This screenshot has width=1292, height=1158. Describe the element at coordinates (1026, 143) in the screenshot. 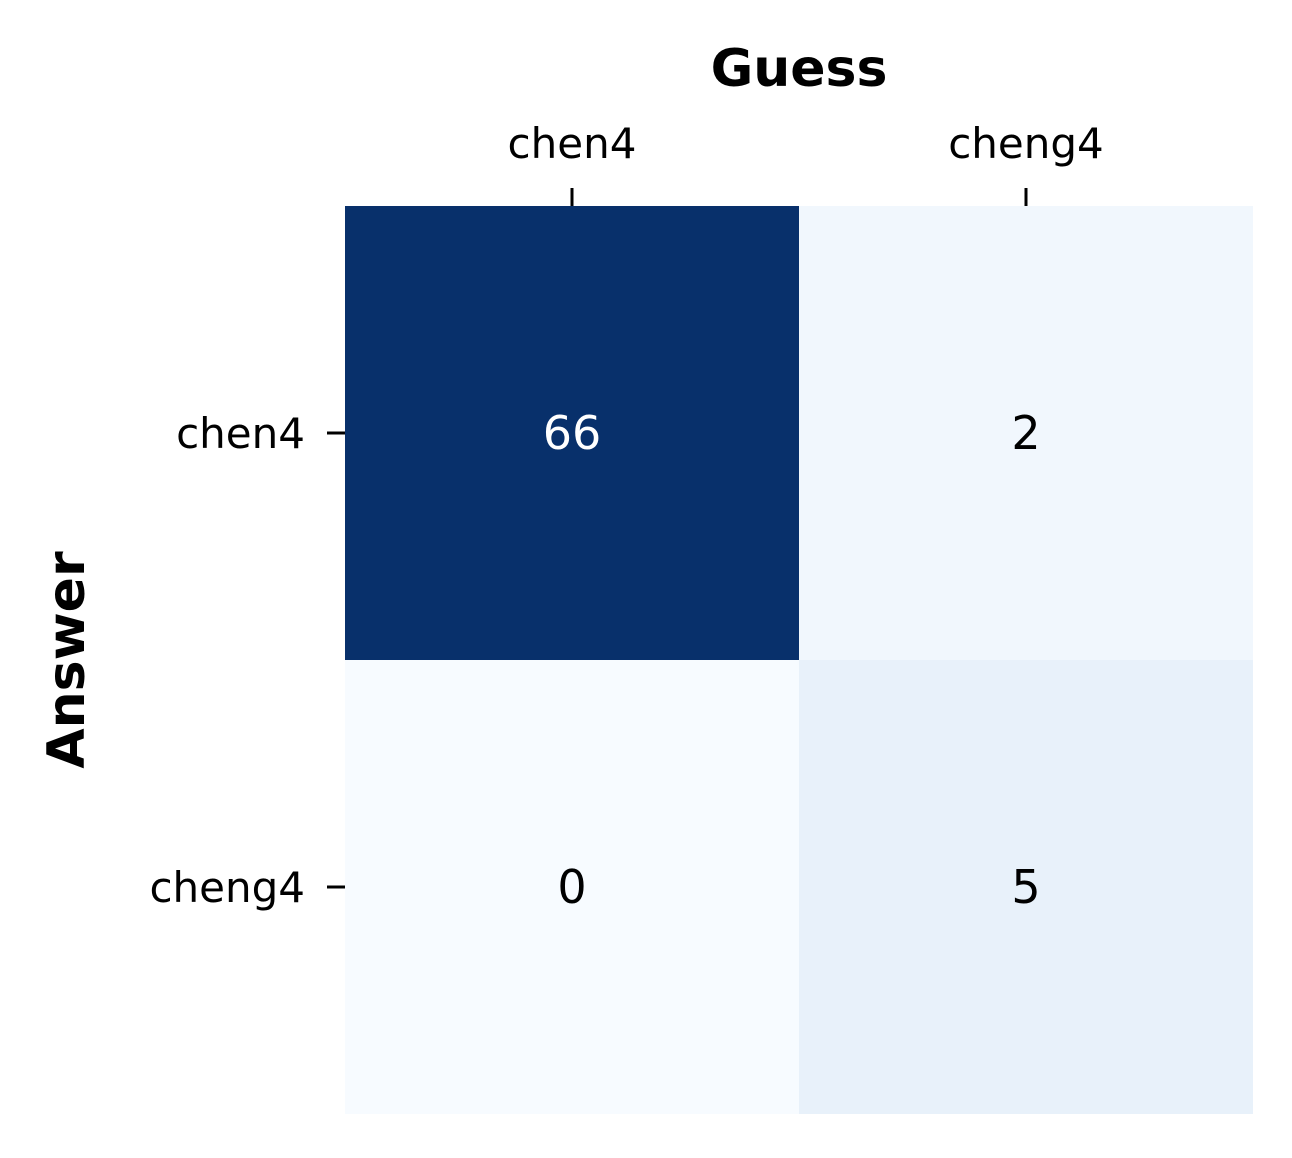

I see `x-tick-label: cheng4` at that location.